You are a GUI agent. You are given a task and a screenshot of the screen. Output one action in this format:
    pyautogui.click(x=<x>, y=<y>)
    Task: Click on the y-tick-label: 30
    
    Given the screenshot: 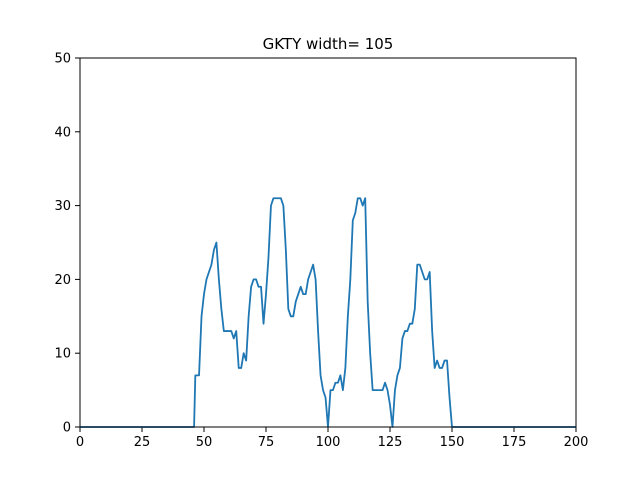 What is the action you would take?
    pyautogui.click(x=62, y=206)
    